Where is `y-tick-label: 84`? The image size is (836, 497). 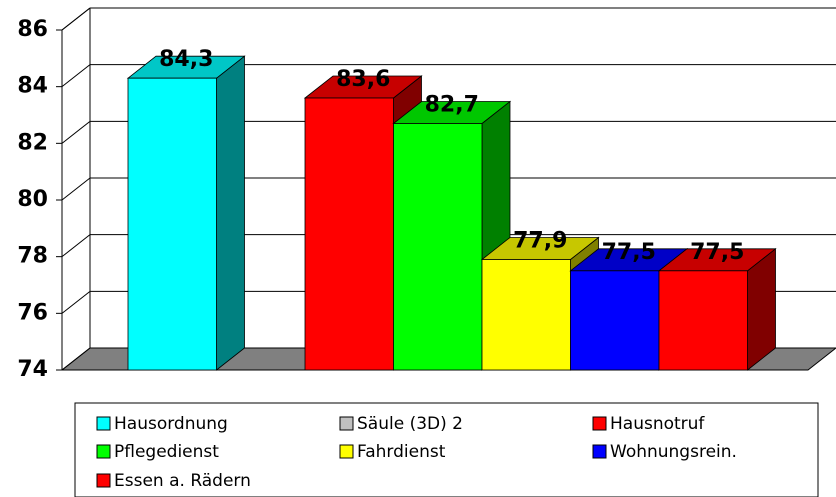 y-tick-label: 84 is located at coordinates (32, 86).